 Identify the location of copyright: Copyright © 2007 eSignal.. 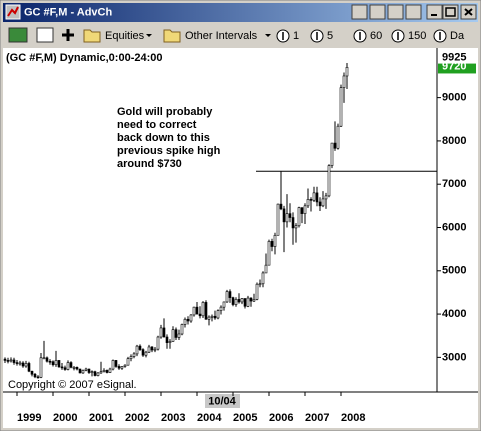
(72, 385).